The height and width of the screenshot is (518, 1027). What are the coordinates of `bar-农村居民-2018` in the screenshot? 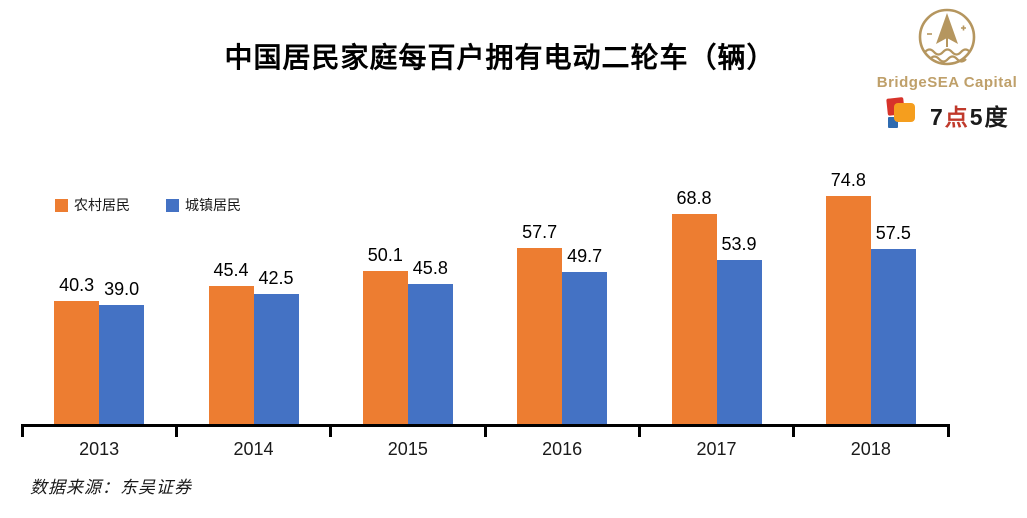 It's located at (848, 310).